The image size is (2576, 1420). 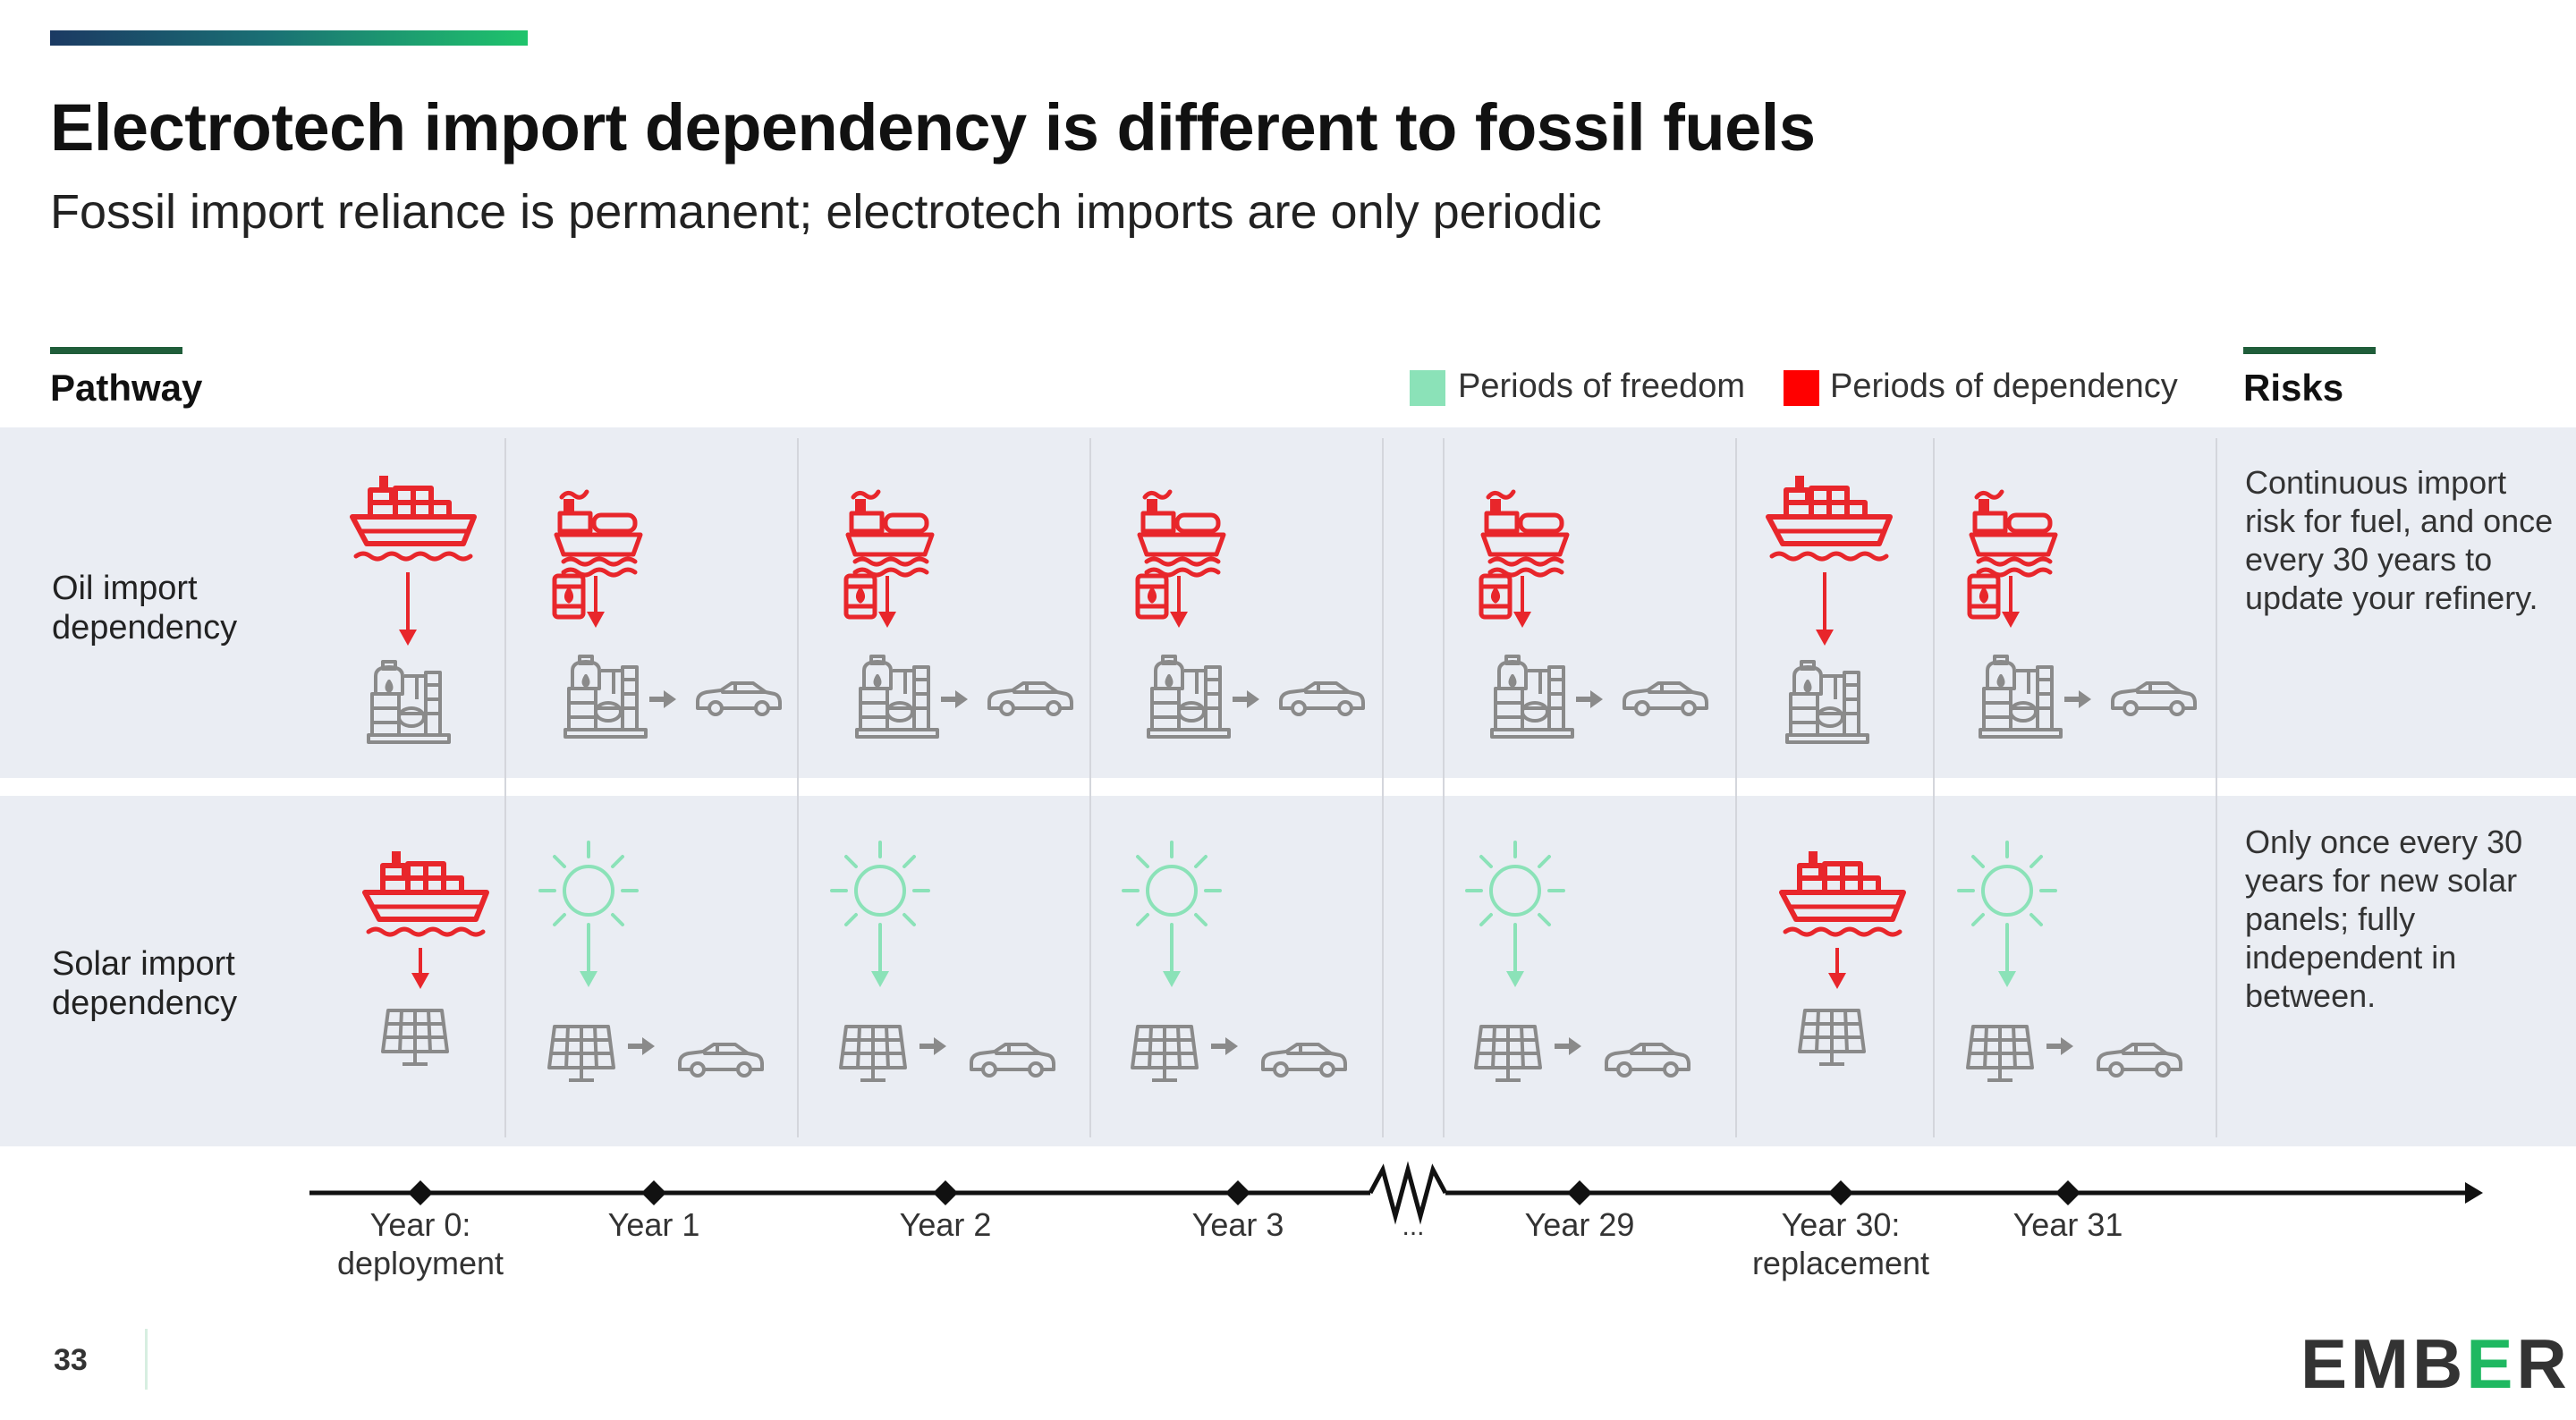 I want to click on oil-year1-cell, so click(x=668, y=616).